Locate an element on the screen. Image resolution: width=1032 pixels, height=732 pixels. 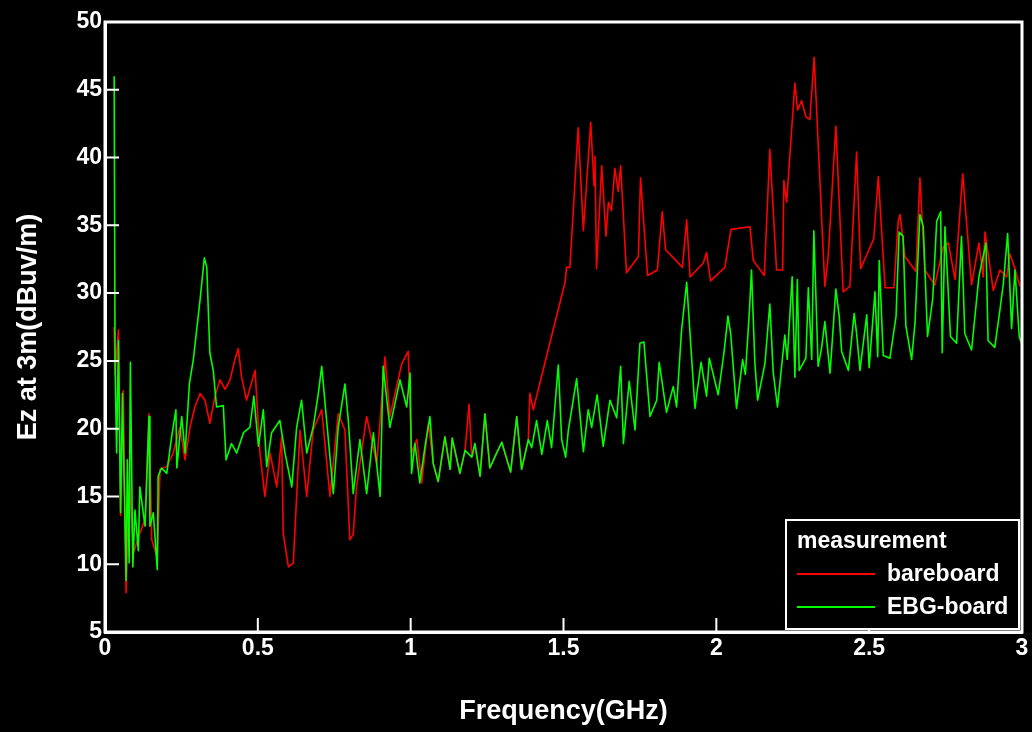
y-tick-label: 20 is located at coordinates (89, 427).